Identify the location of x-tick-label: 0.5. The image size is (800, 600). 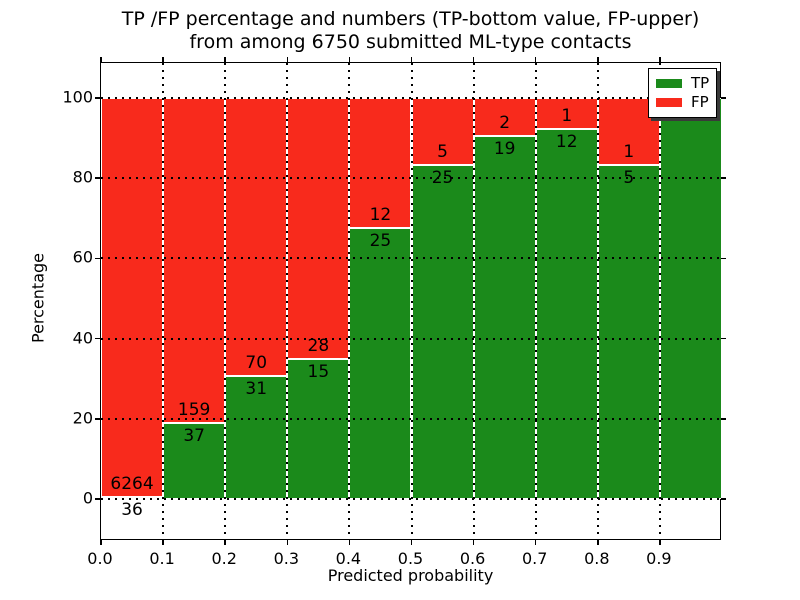
(410, 558).